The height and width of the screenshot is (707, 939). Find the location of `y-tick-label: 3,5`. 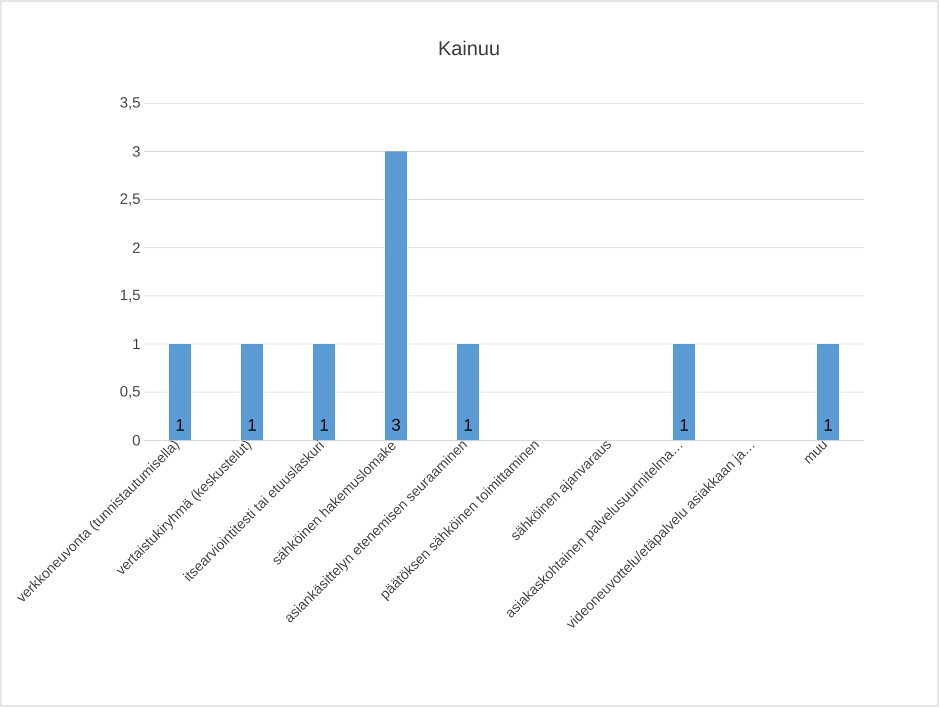

y-tick-label: 3,5 is located at coordinates (130, 103).